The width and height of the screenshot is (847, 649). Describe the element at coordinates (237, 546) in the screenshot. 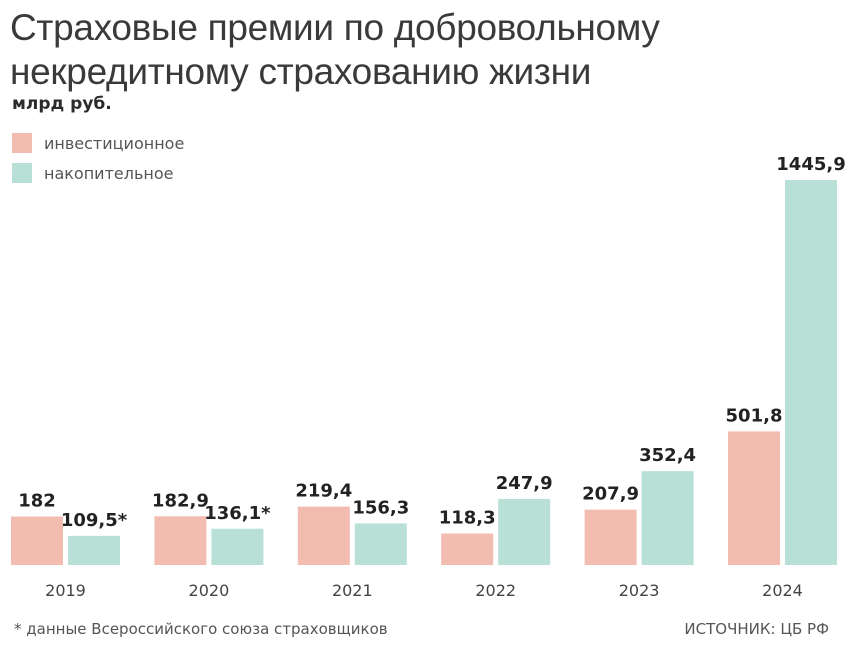

I see `bar-savings-2020` at that location.